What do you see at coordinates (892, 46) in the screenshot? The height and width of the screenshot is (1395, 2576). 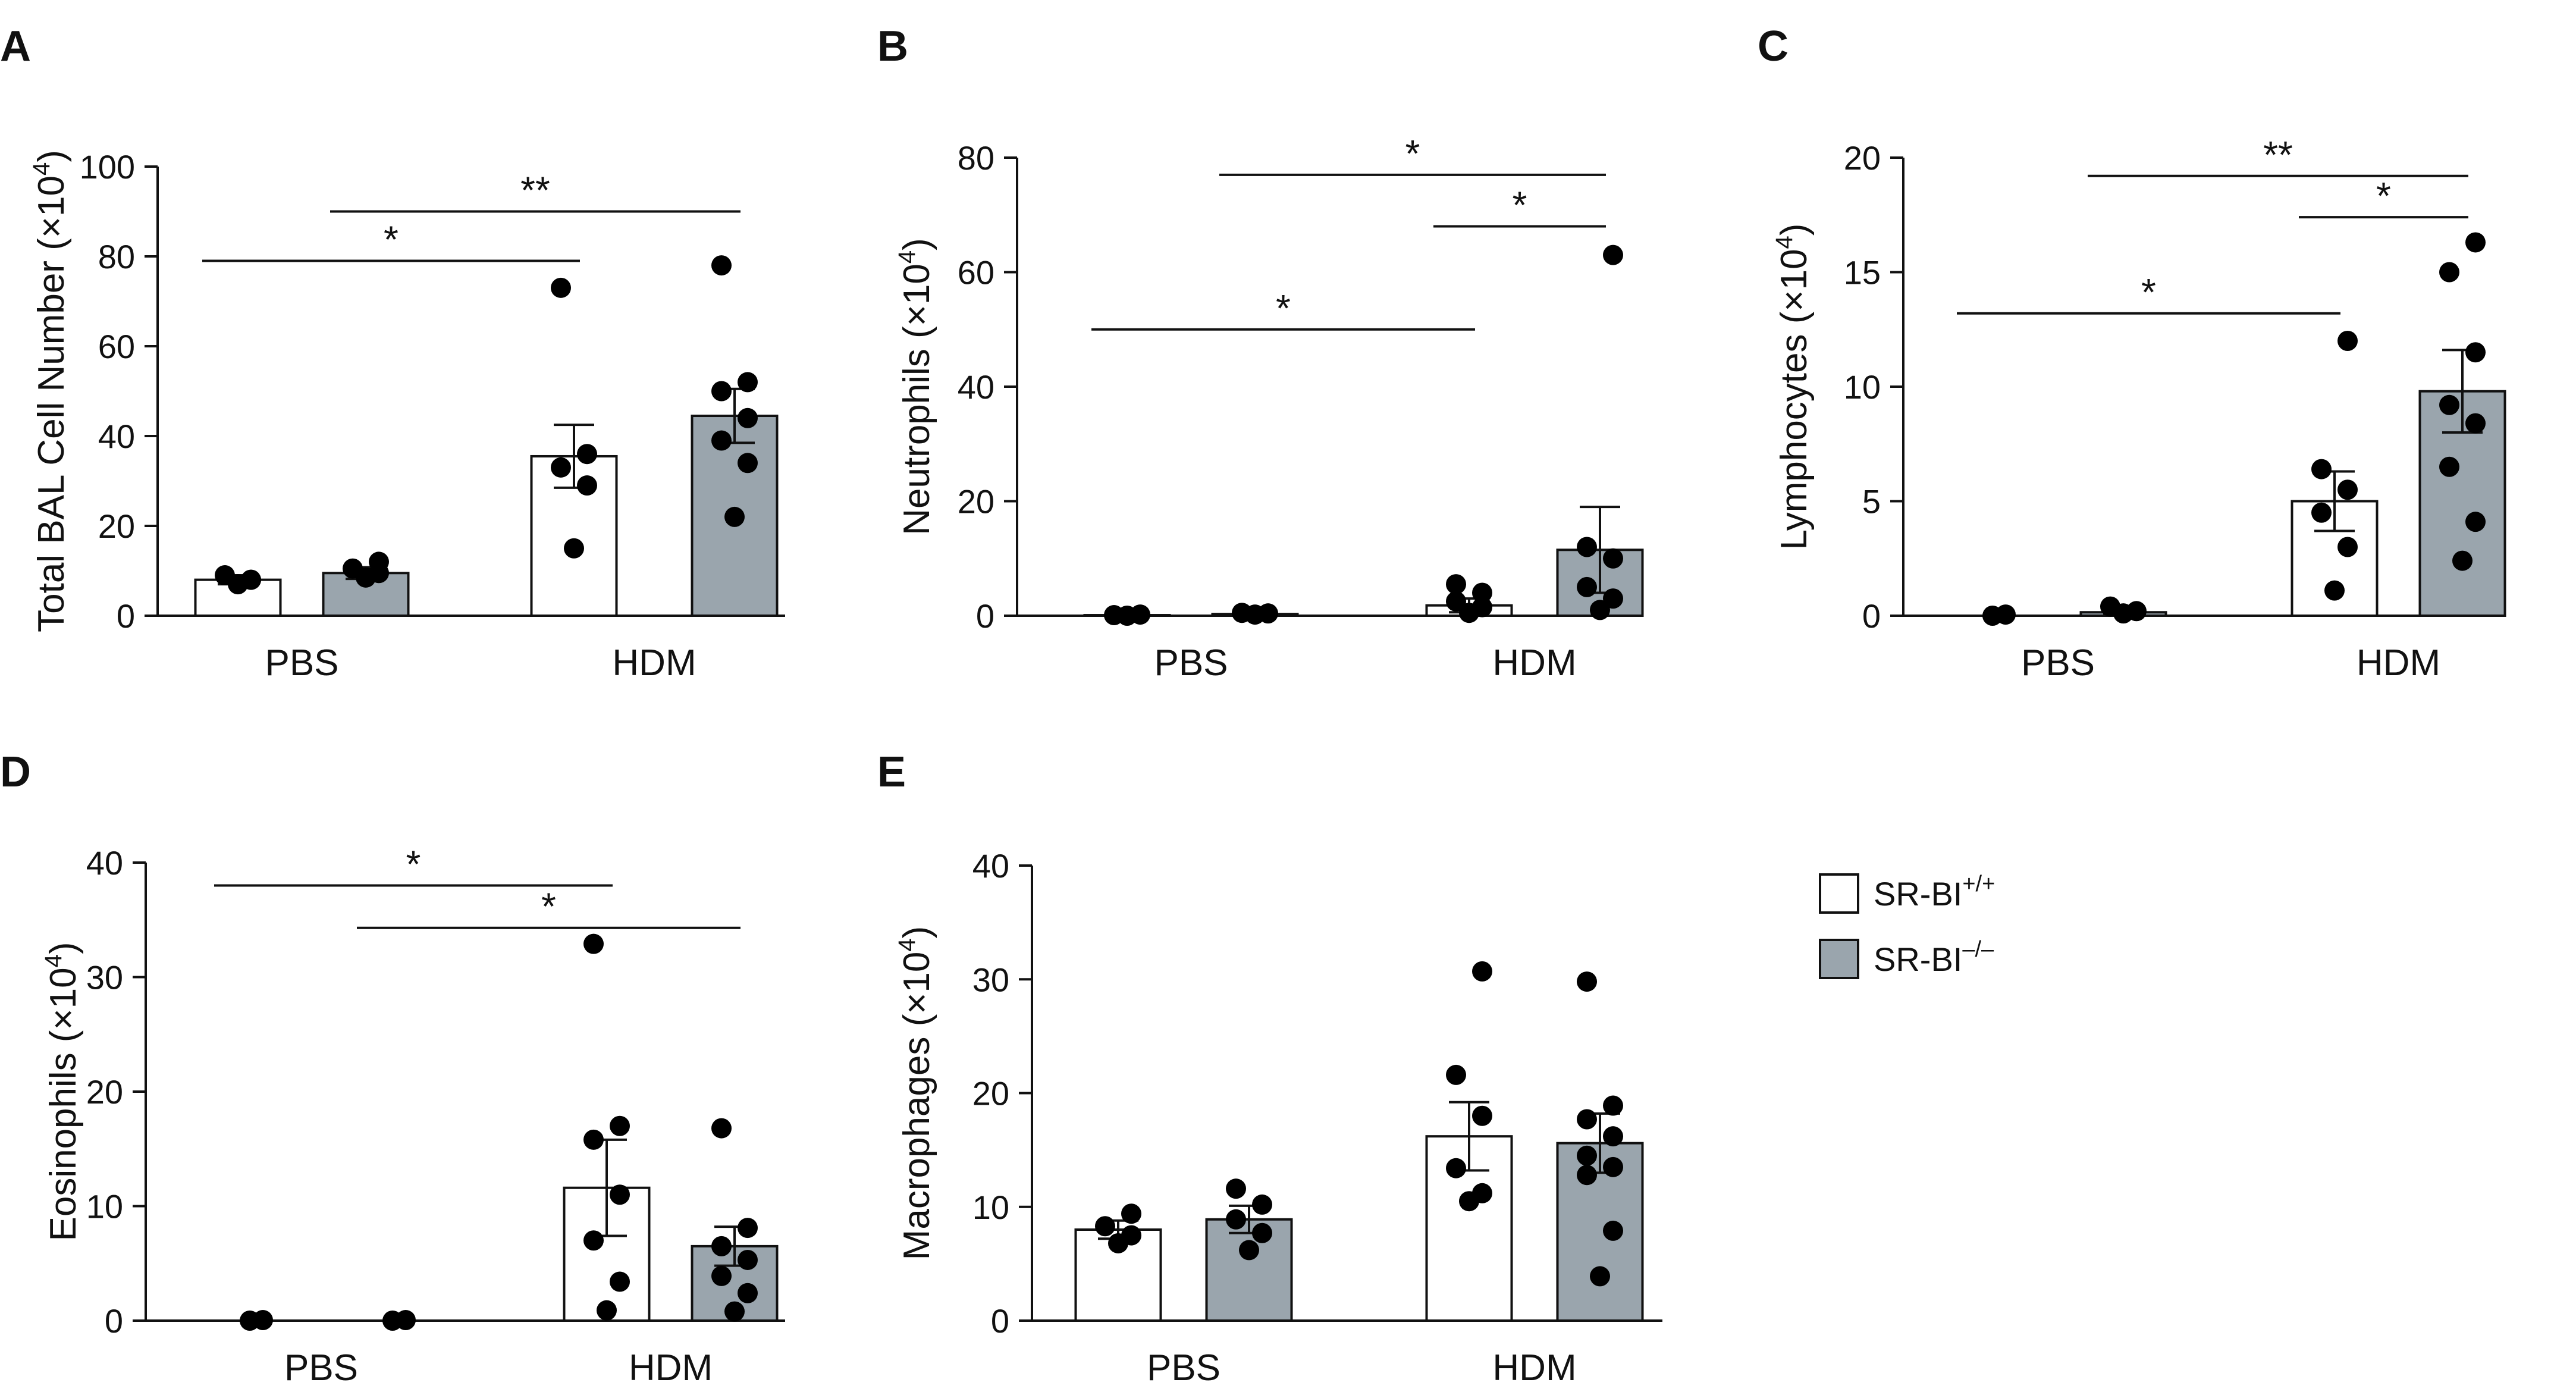 I see `panel-label: B` at bounding box center [892, 46].